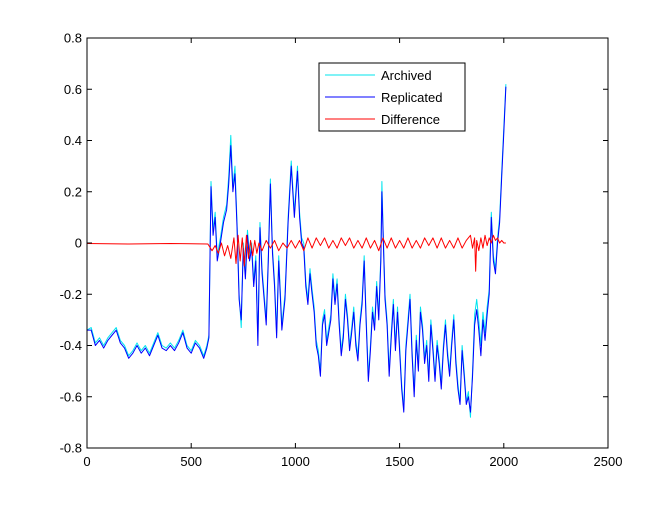 The image size is (672, 509). Describe the element at coordinates (71, 396) in the screenshot. I see `y-tick-label: -0.6` at that location.